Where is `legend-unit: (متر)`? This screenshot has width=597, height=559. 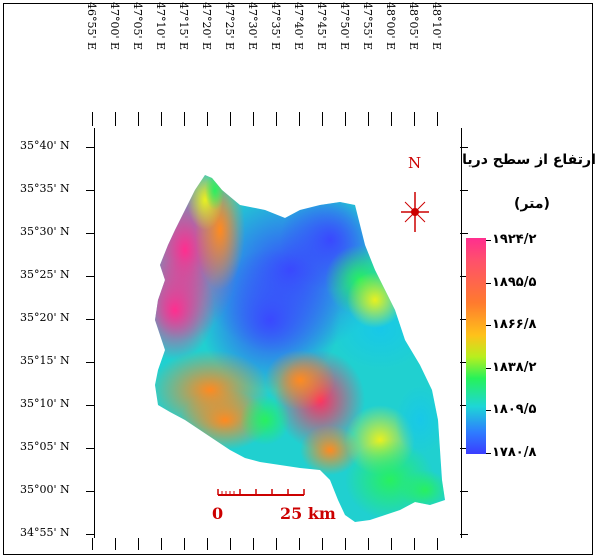 legend-unit: (متر) is located at coordinates (532, 204).